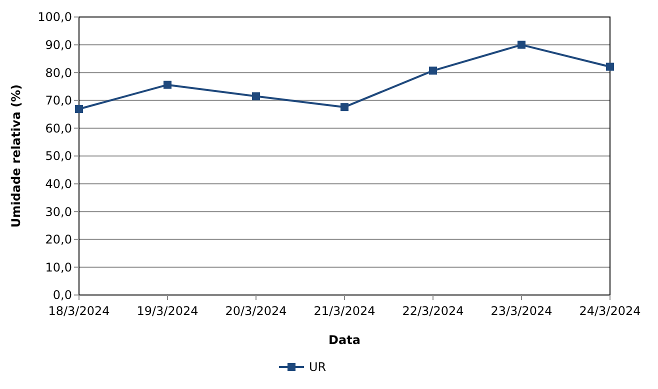  What do you see at coordinates (345, 311) in the screenshot?
I see `x-tick-label: 21/3/2024` at bounding box center [345, 311].